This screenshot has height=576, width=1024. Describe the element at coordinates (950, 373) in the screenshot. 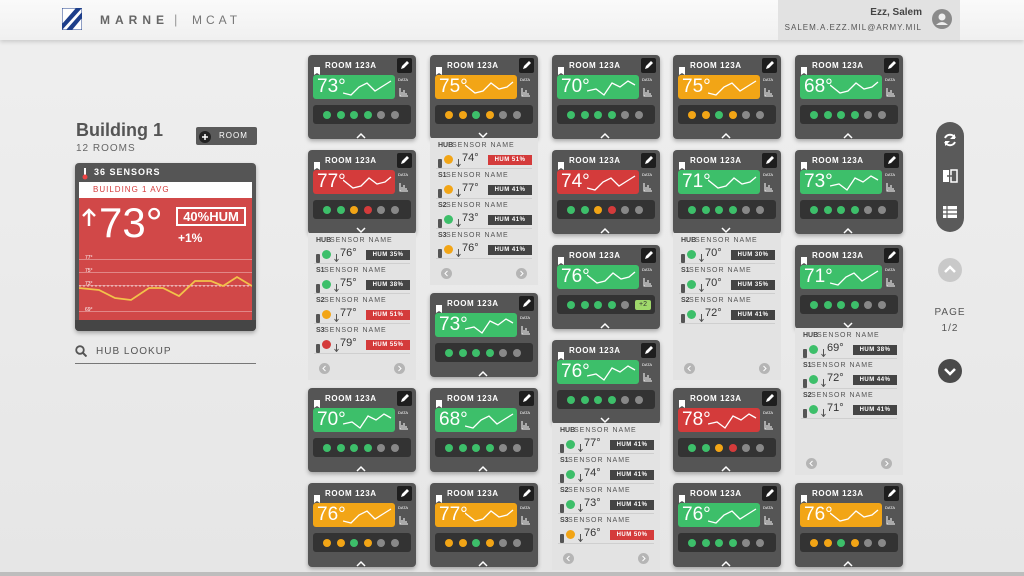

I see `page-down` at that location.